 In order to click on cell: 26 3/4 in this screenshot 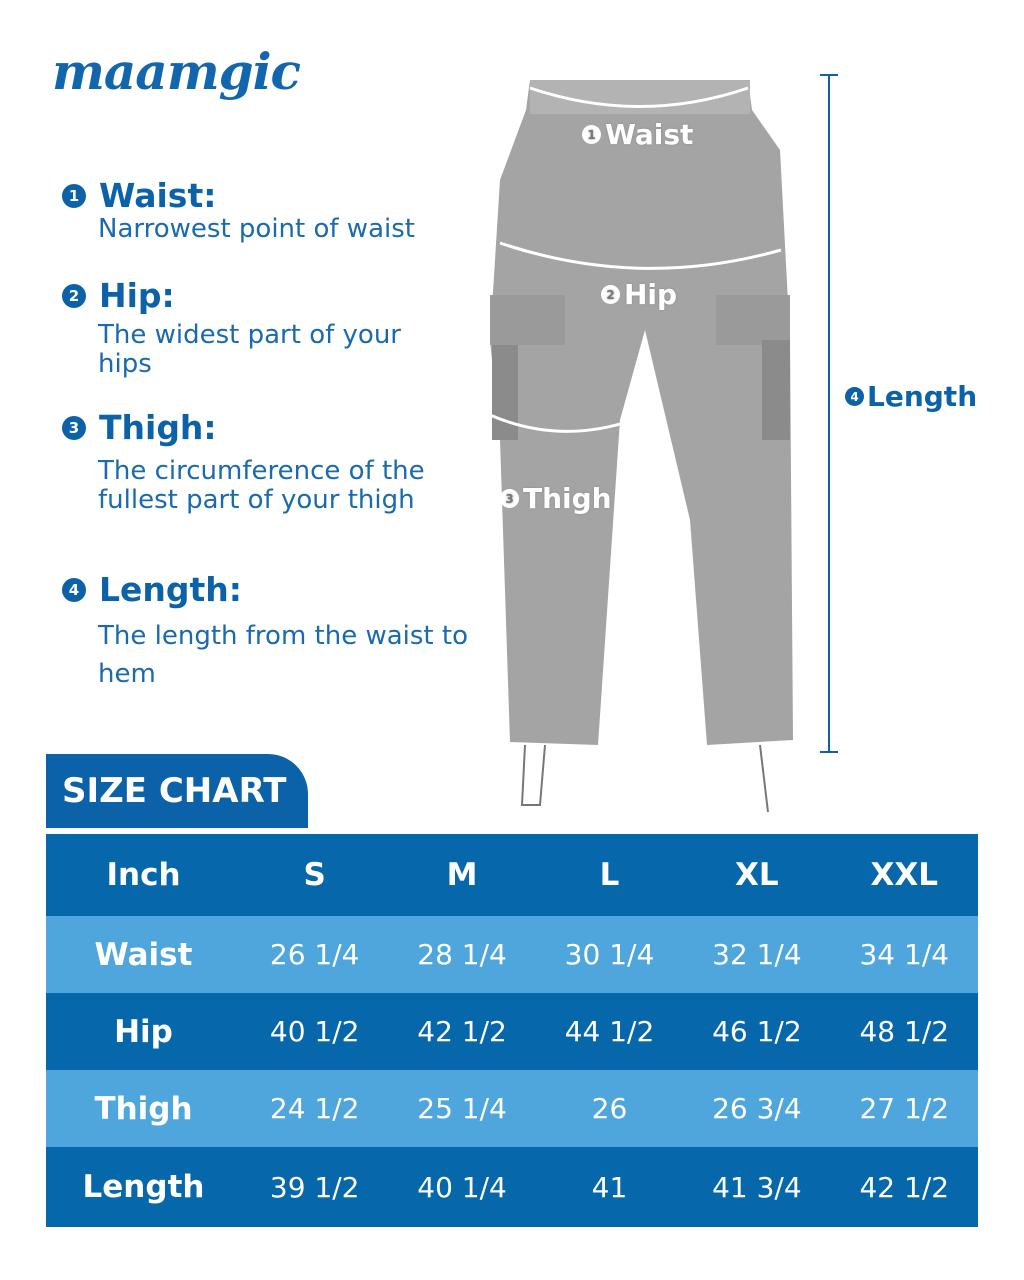, I will do `click(757, 1108)`.